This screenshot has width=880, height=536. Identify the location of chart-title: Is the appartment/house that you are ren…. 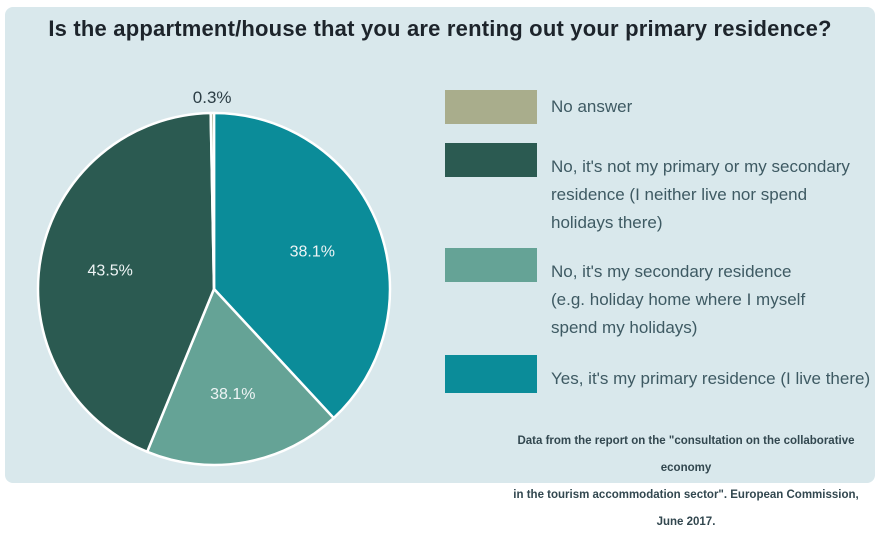
(440, 28).